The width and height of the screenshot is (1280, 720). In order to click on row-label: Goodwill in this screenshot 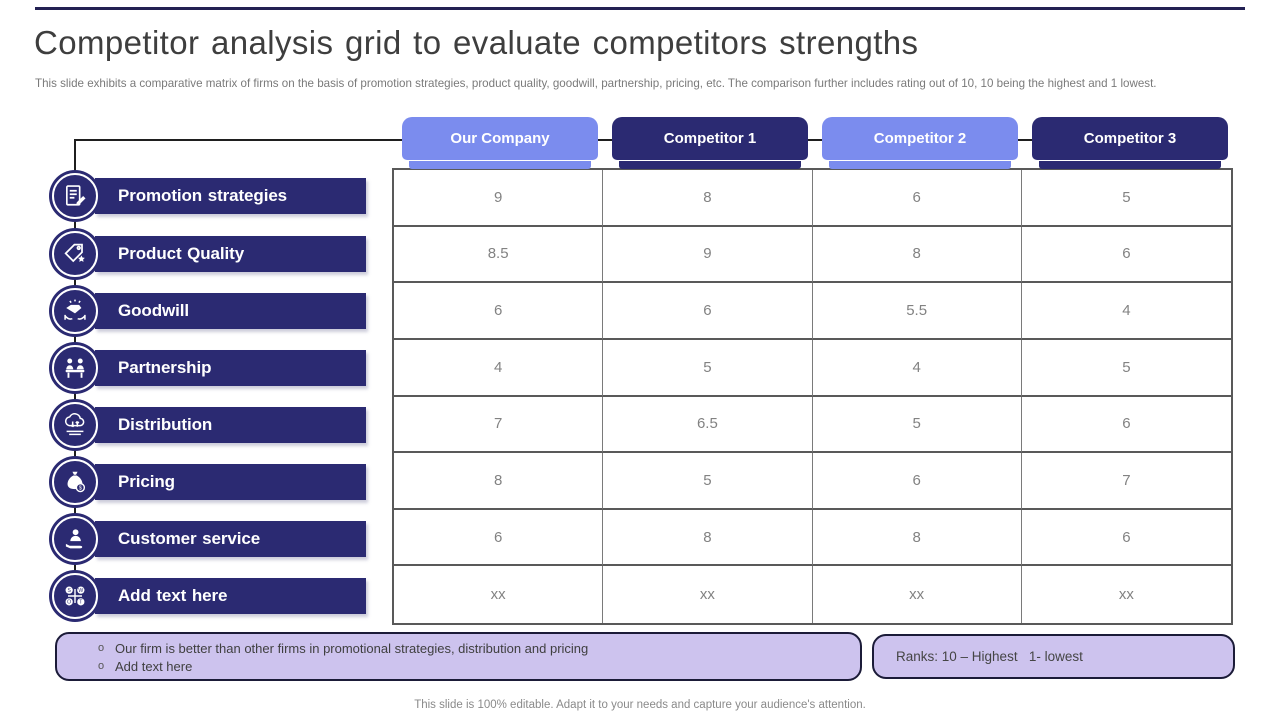, I will do `click(153, 310)`.